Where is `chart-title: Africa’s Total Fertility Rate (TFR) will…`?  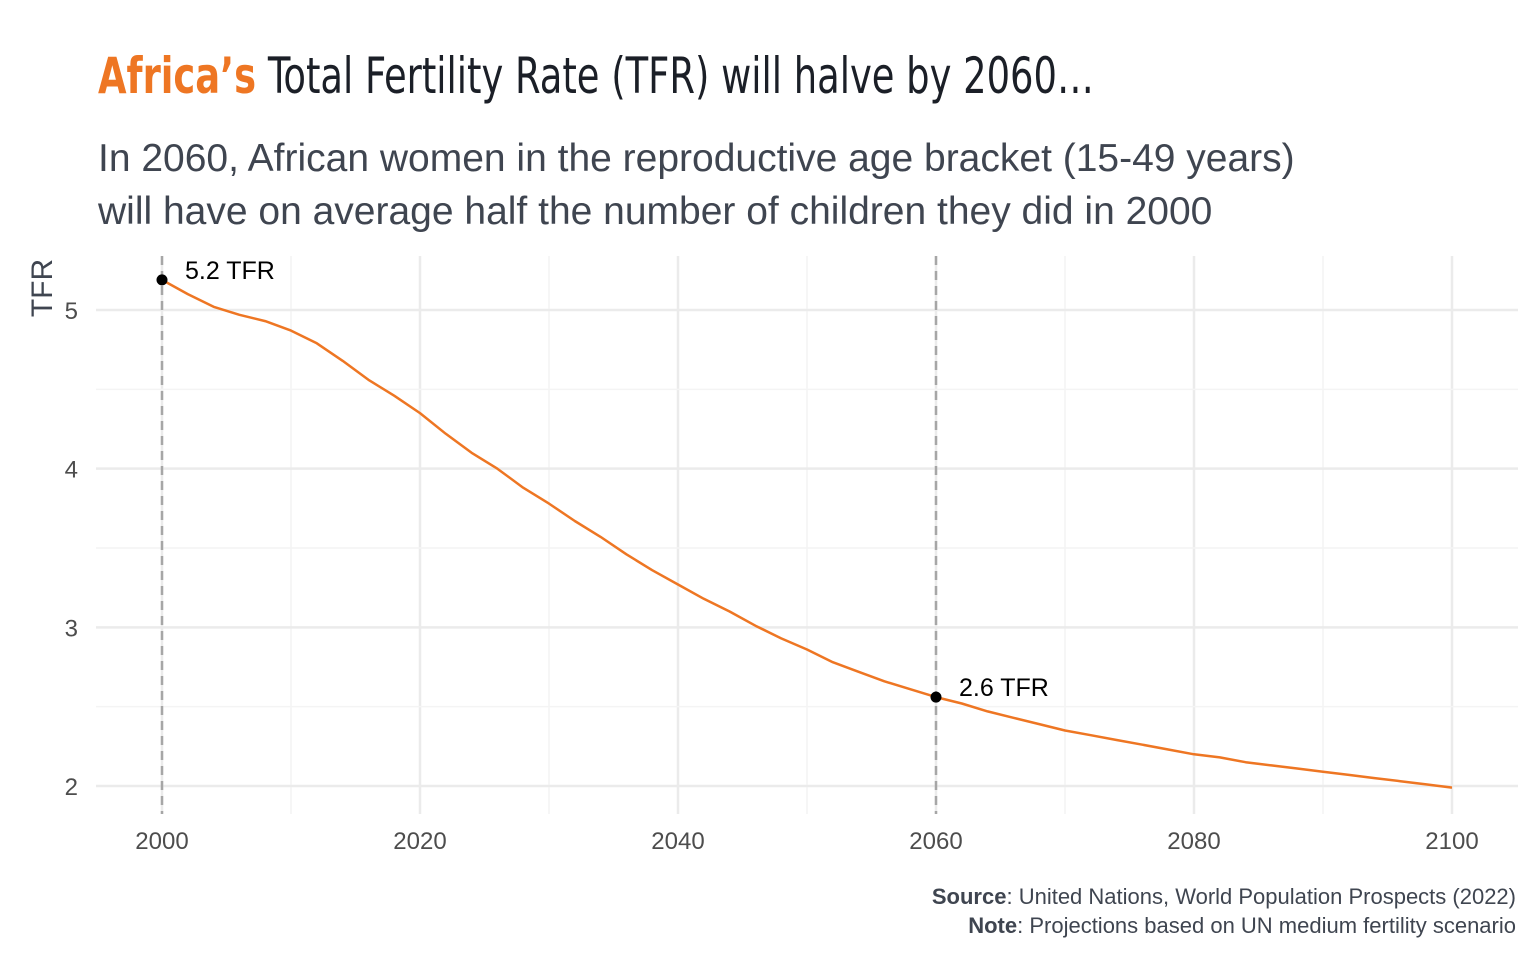 chart-title: Africa’s Total Fertility Rate (TFR) will… is located at coordinates (596, 76).